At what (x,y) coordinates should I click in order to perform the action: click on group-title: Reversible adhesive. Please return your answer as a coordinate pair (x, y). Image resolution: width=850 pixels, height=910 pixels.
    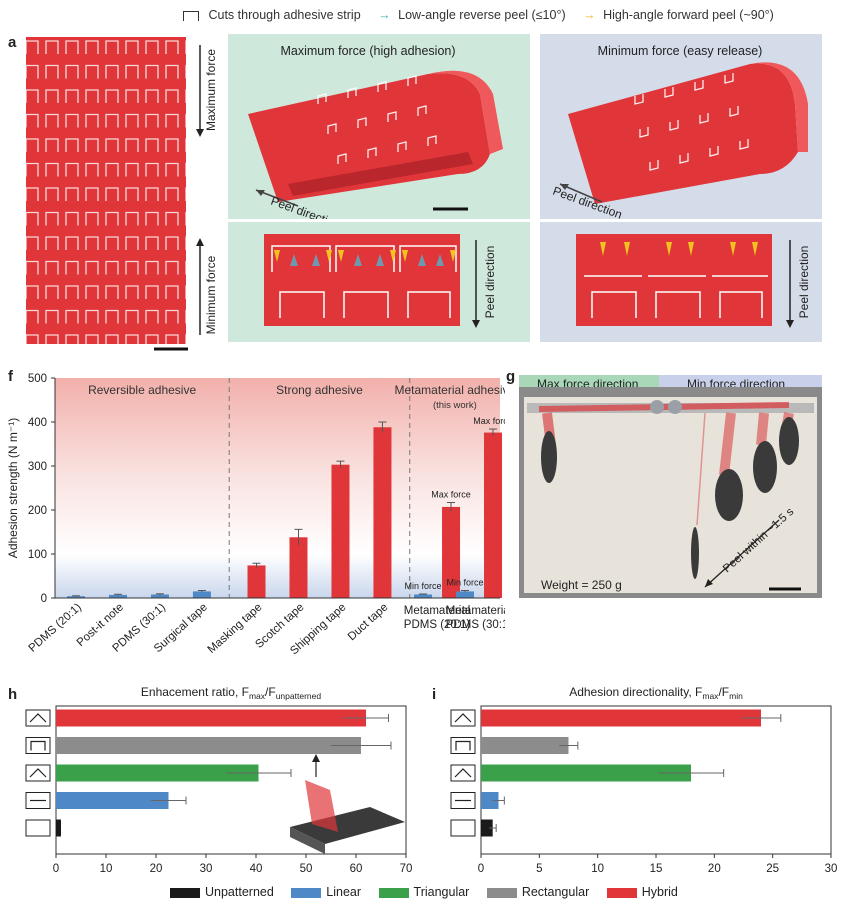
    Looking at the image, I should click on (142, 390).